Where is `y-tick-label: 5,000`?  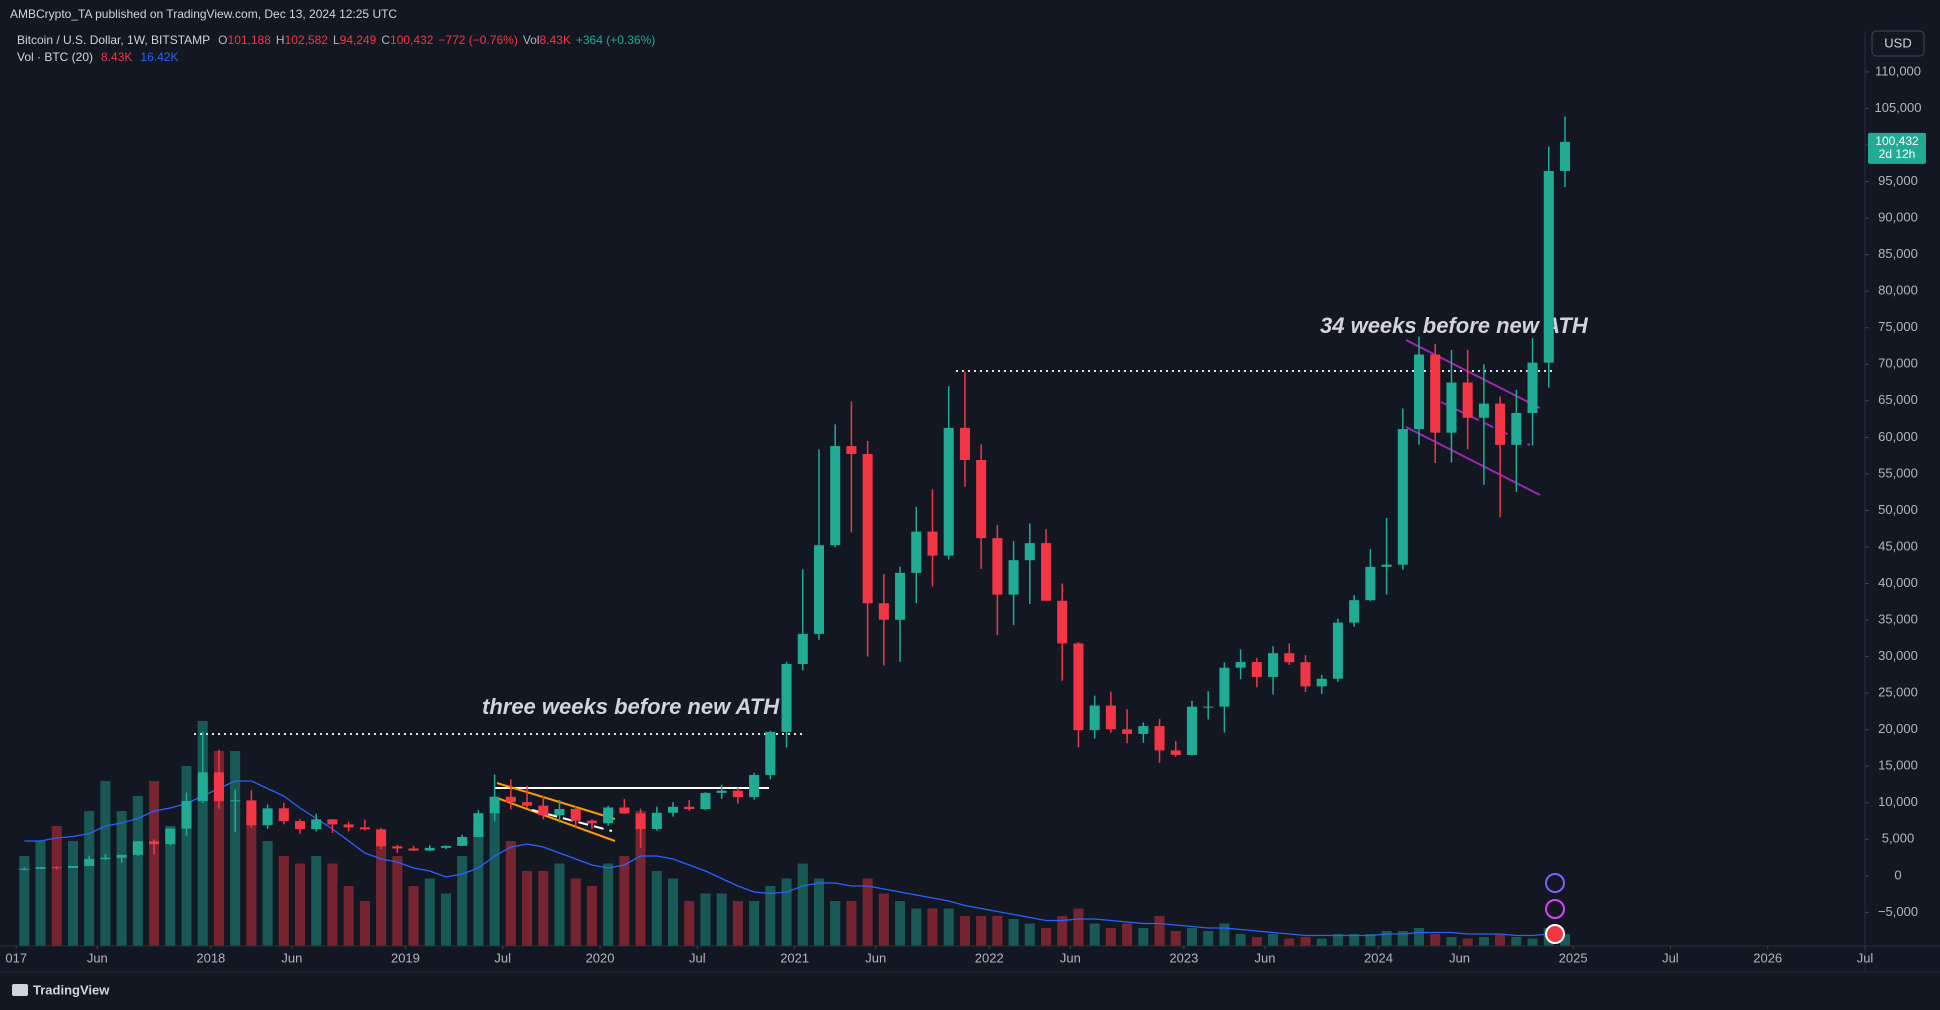
y-tick-label: 5,000 is located at coordinates (1898, 838).